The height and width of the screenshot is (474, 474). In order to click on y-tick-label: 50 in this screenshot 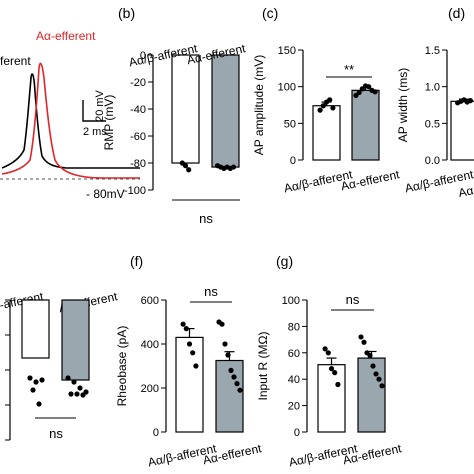, I will do `click(290, 124)`.